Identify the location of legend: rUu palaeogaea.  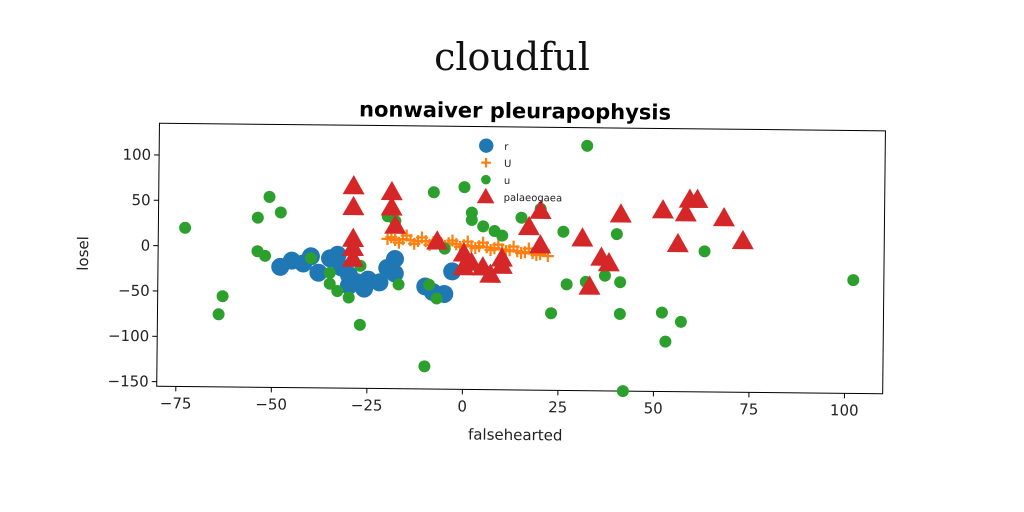
(519, 171).